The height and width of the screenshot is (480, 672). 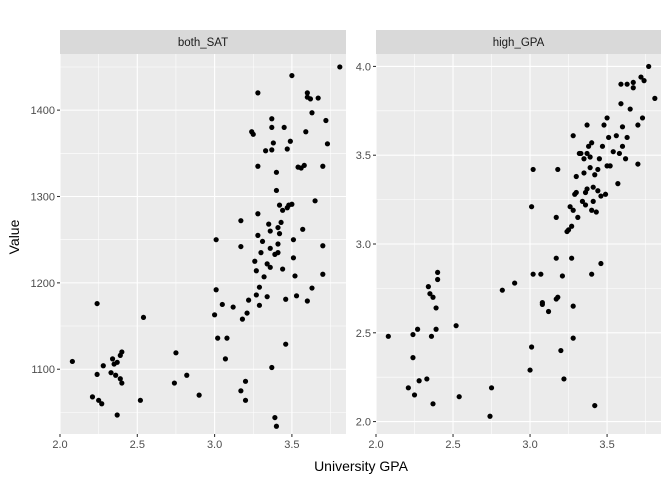 I want to click on x-tick-label: 2.0, so click(x=59, y=445).